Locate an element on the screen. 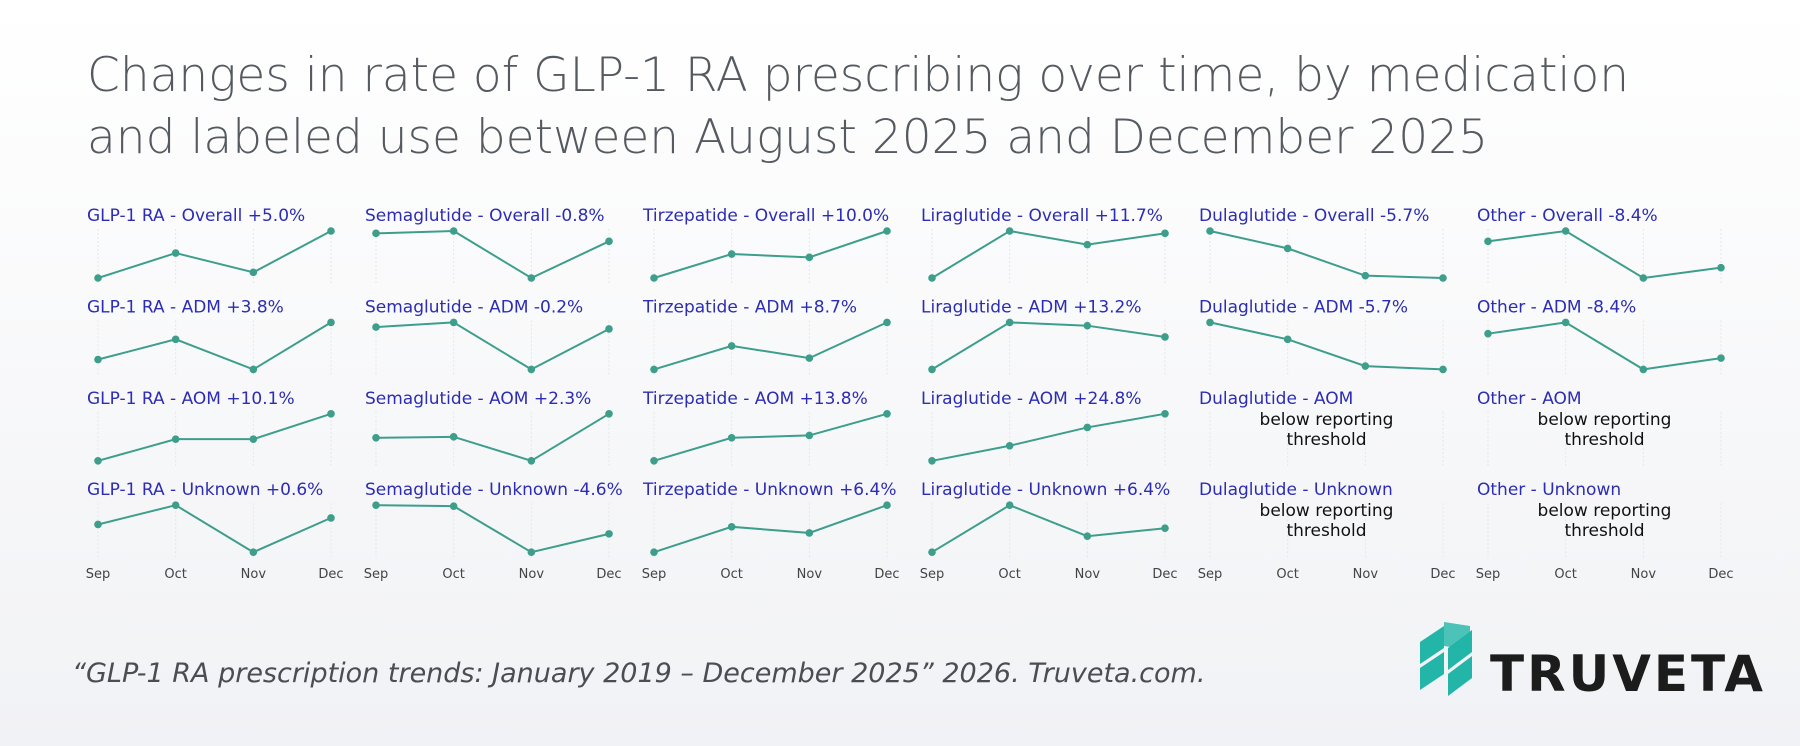 The height and width of the screenshot is (746, 1800). panel-title: Semaglutide - ADM -0.2% is located at coordinates (474, 307).